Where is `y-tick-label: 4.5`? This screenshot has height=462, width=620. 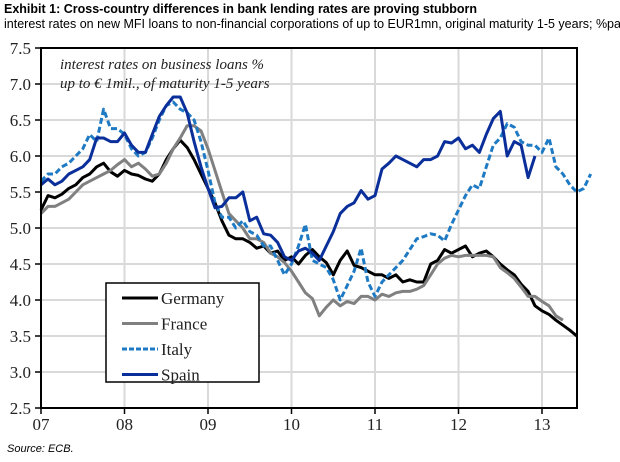
y-tick-label: 4.5 is located at coordinates (20, 264).